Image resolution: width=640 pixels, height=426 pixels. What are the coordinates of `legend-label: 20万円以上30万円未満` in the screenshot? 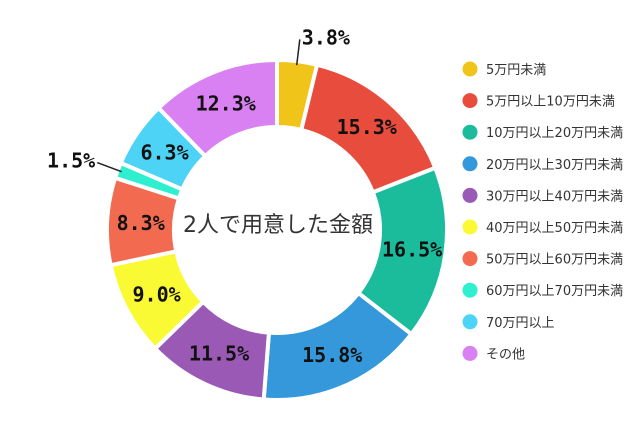 It's located at (554, 165).